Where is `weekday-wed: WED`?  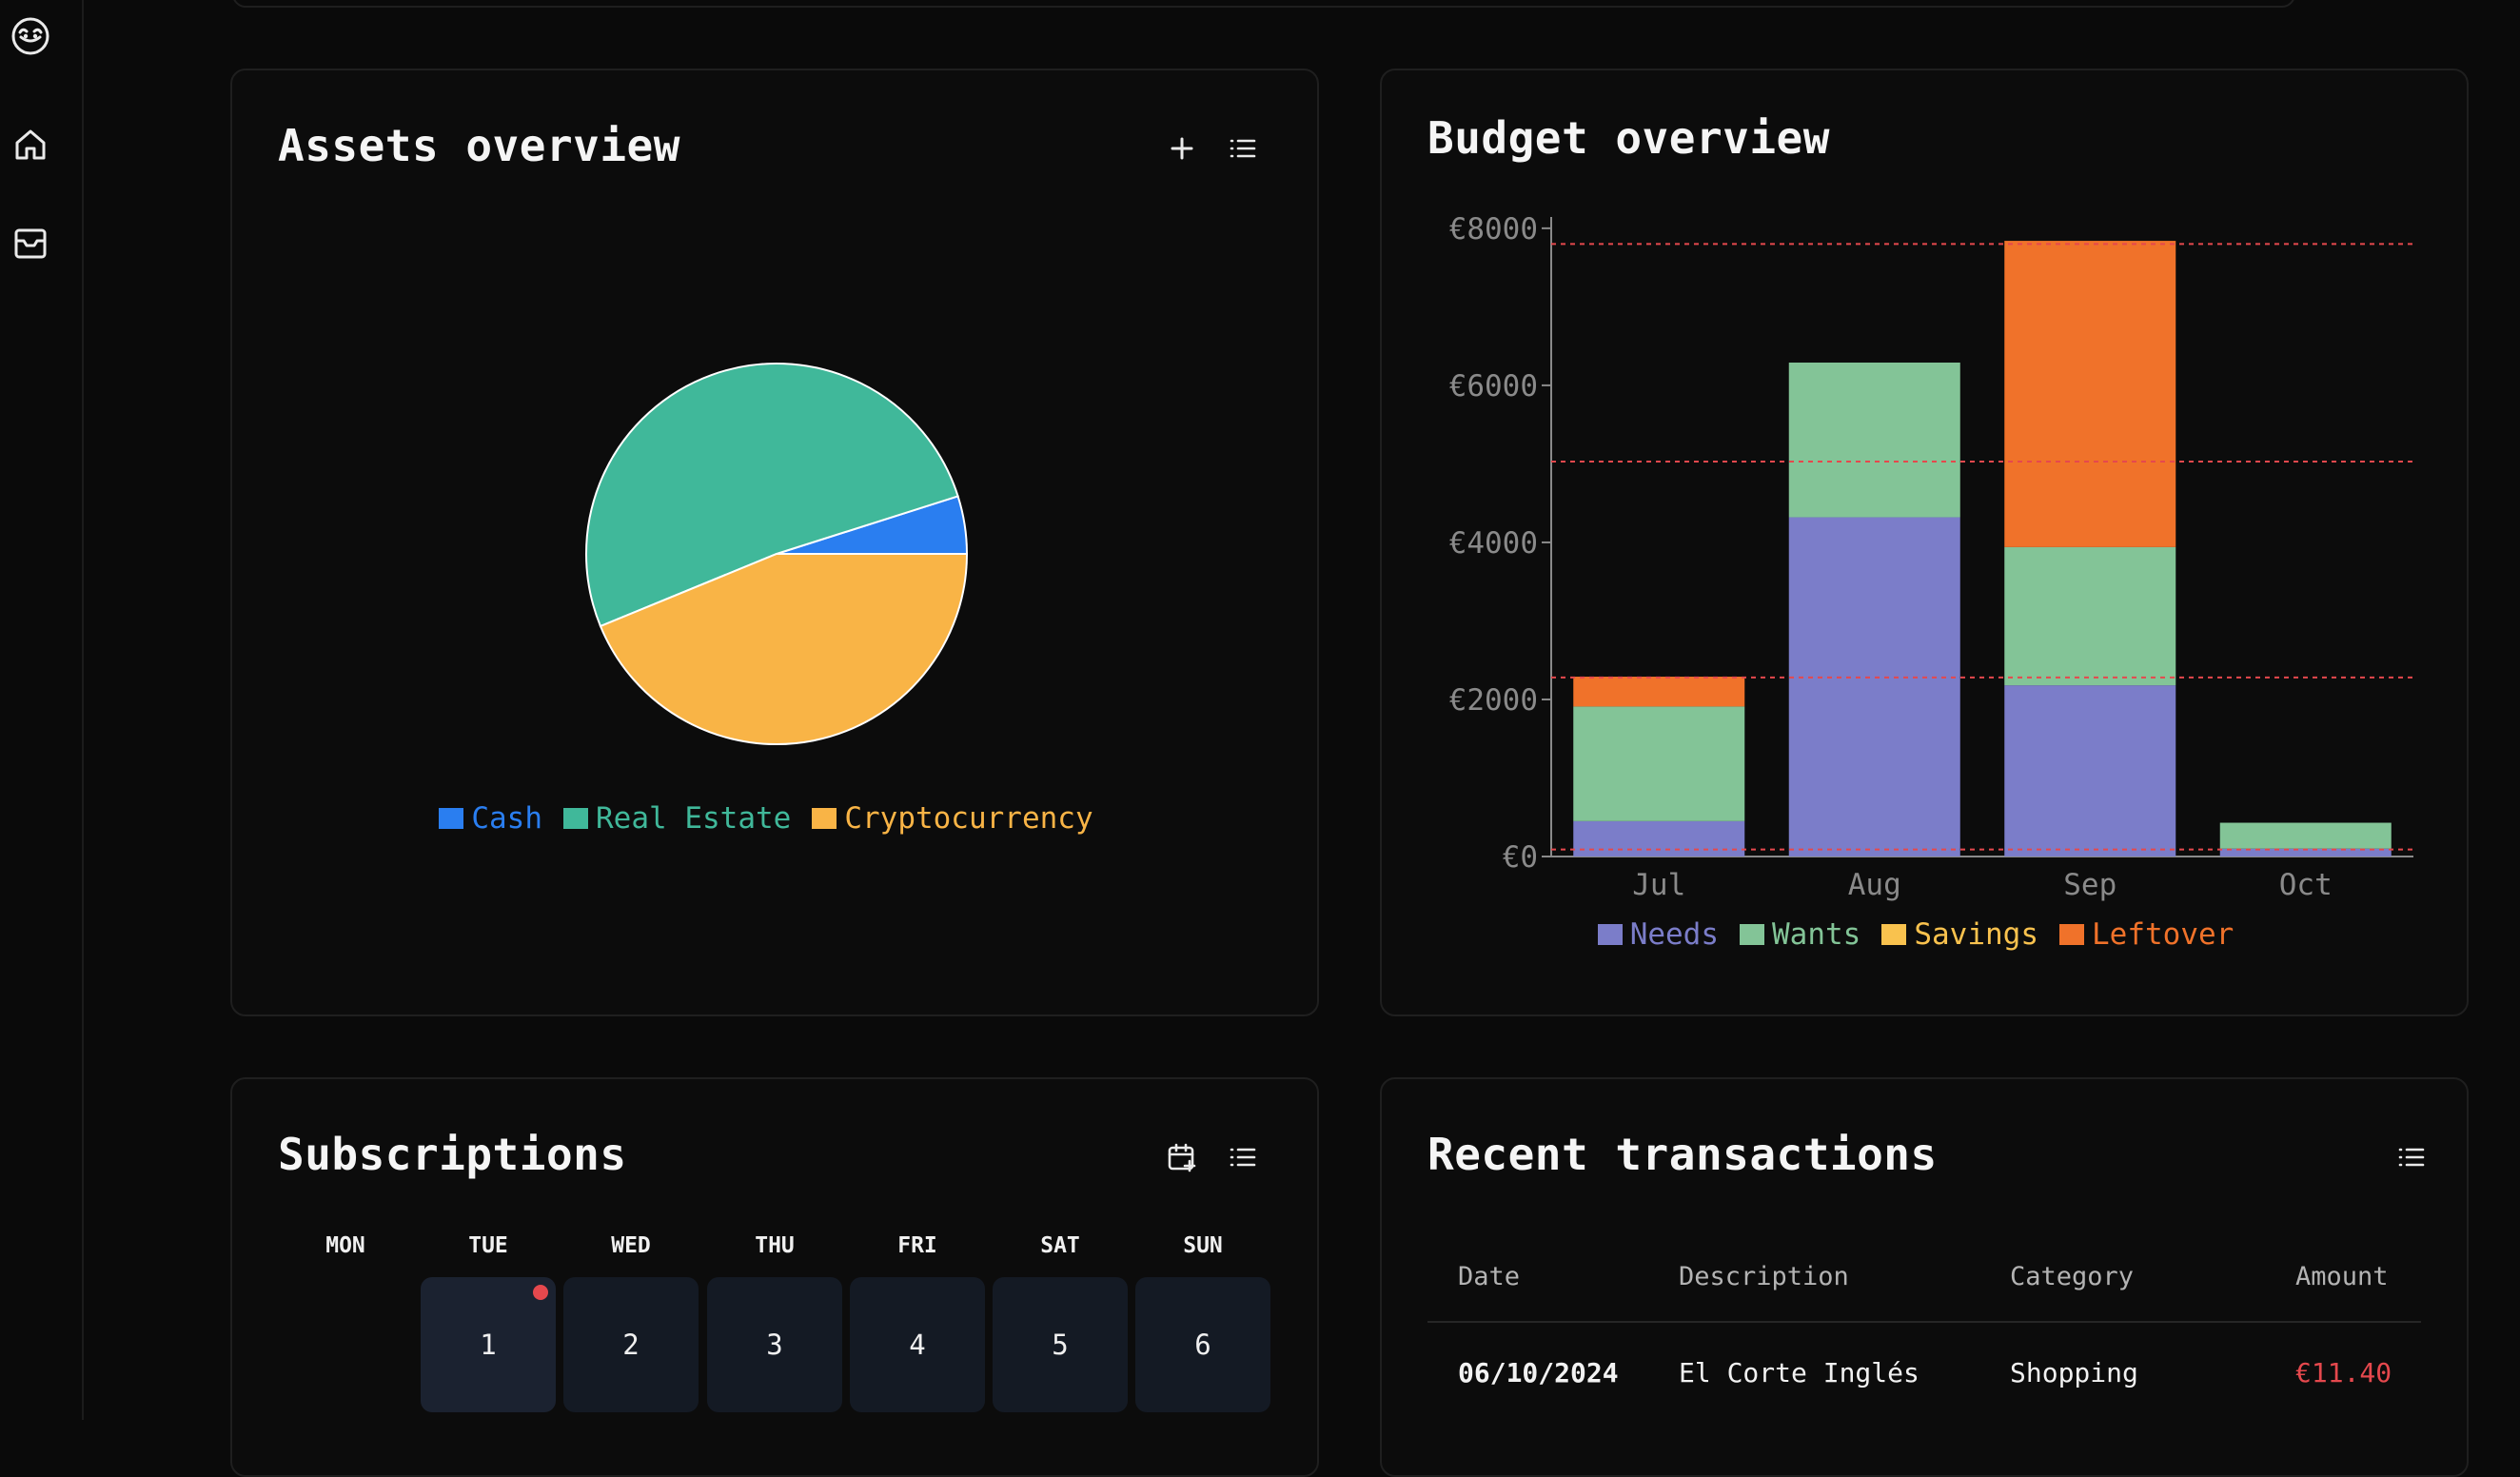
weekday-wed: WED is located at coordinates (631, 1245).